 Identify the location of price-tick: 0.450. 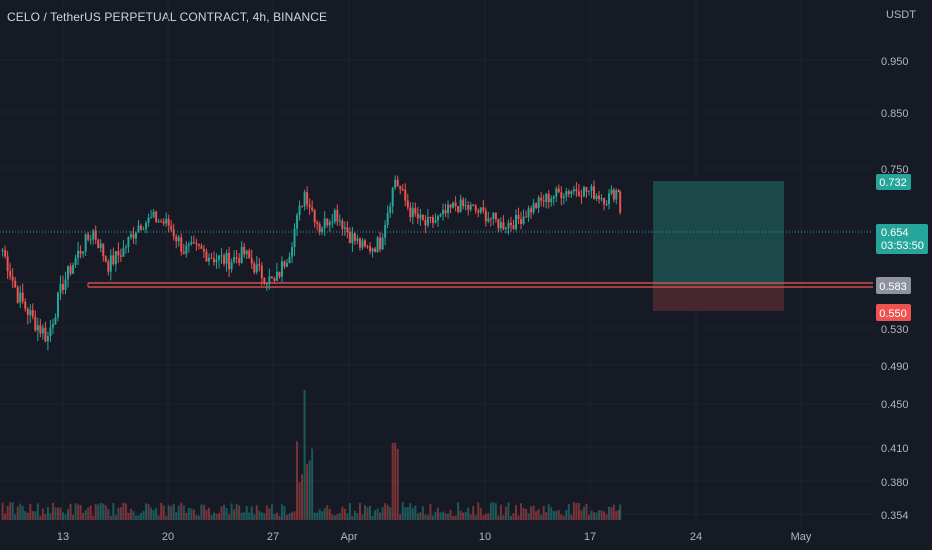
(895, 405).